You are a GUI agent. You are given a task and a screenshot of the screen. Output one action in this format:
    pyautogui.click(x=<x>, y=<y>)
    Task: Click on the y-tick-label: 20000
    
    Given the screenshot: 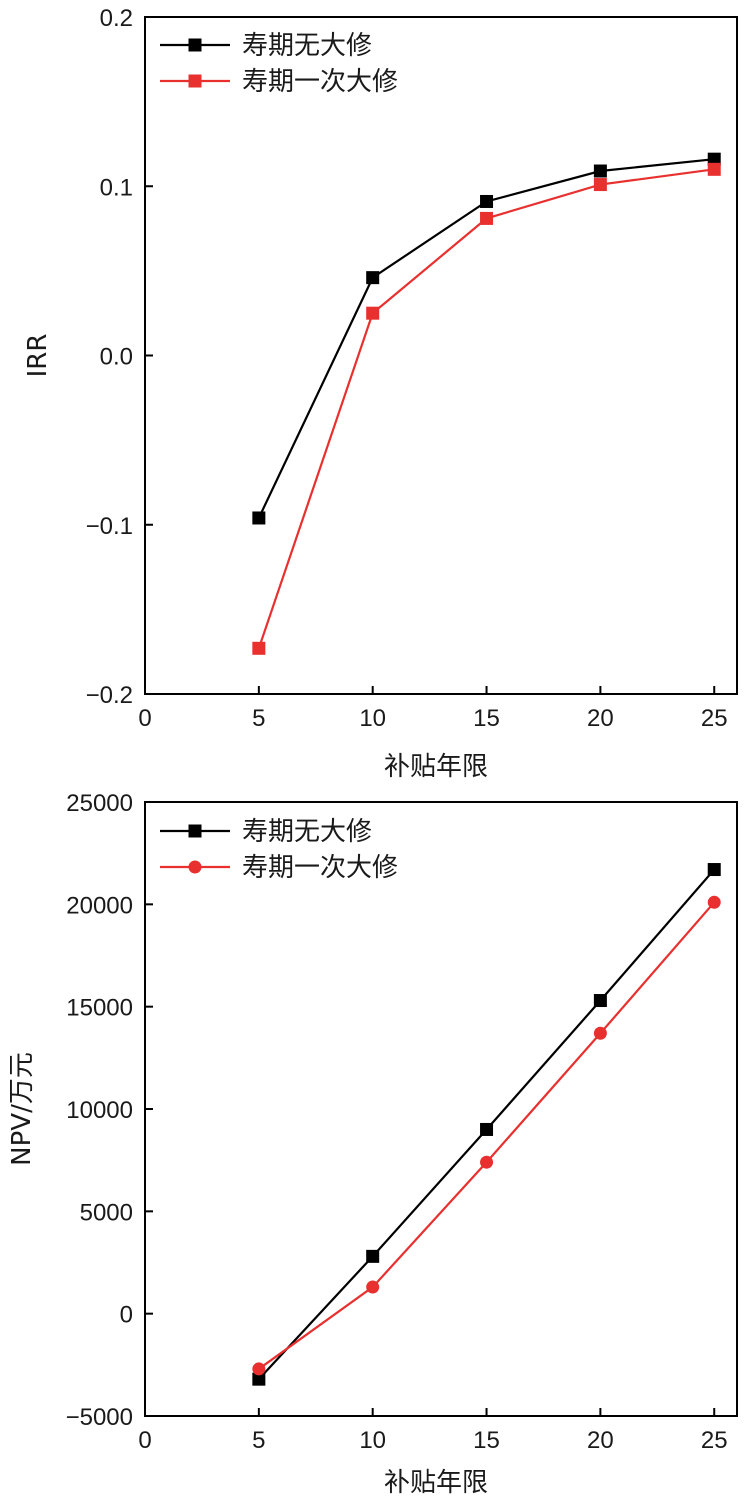 What is the action you would take?
    pyautogui.click(x=99, y=905)
    